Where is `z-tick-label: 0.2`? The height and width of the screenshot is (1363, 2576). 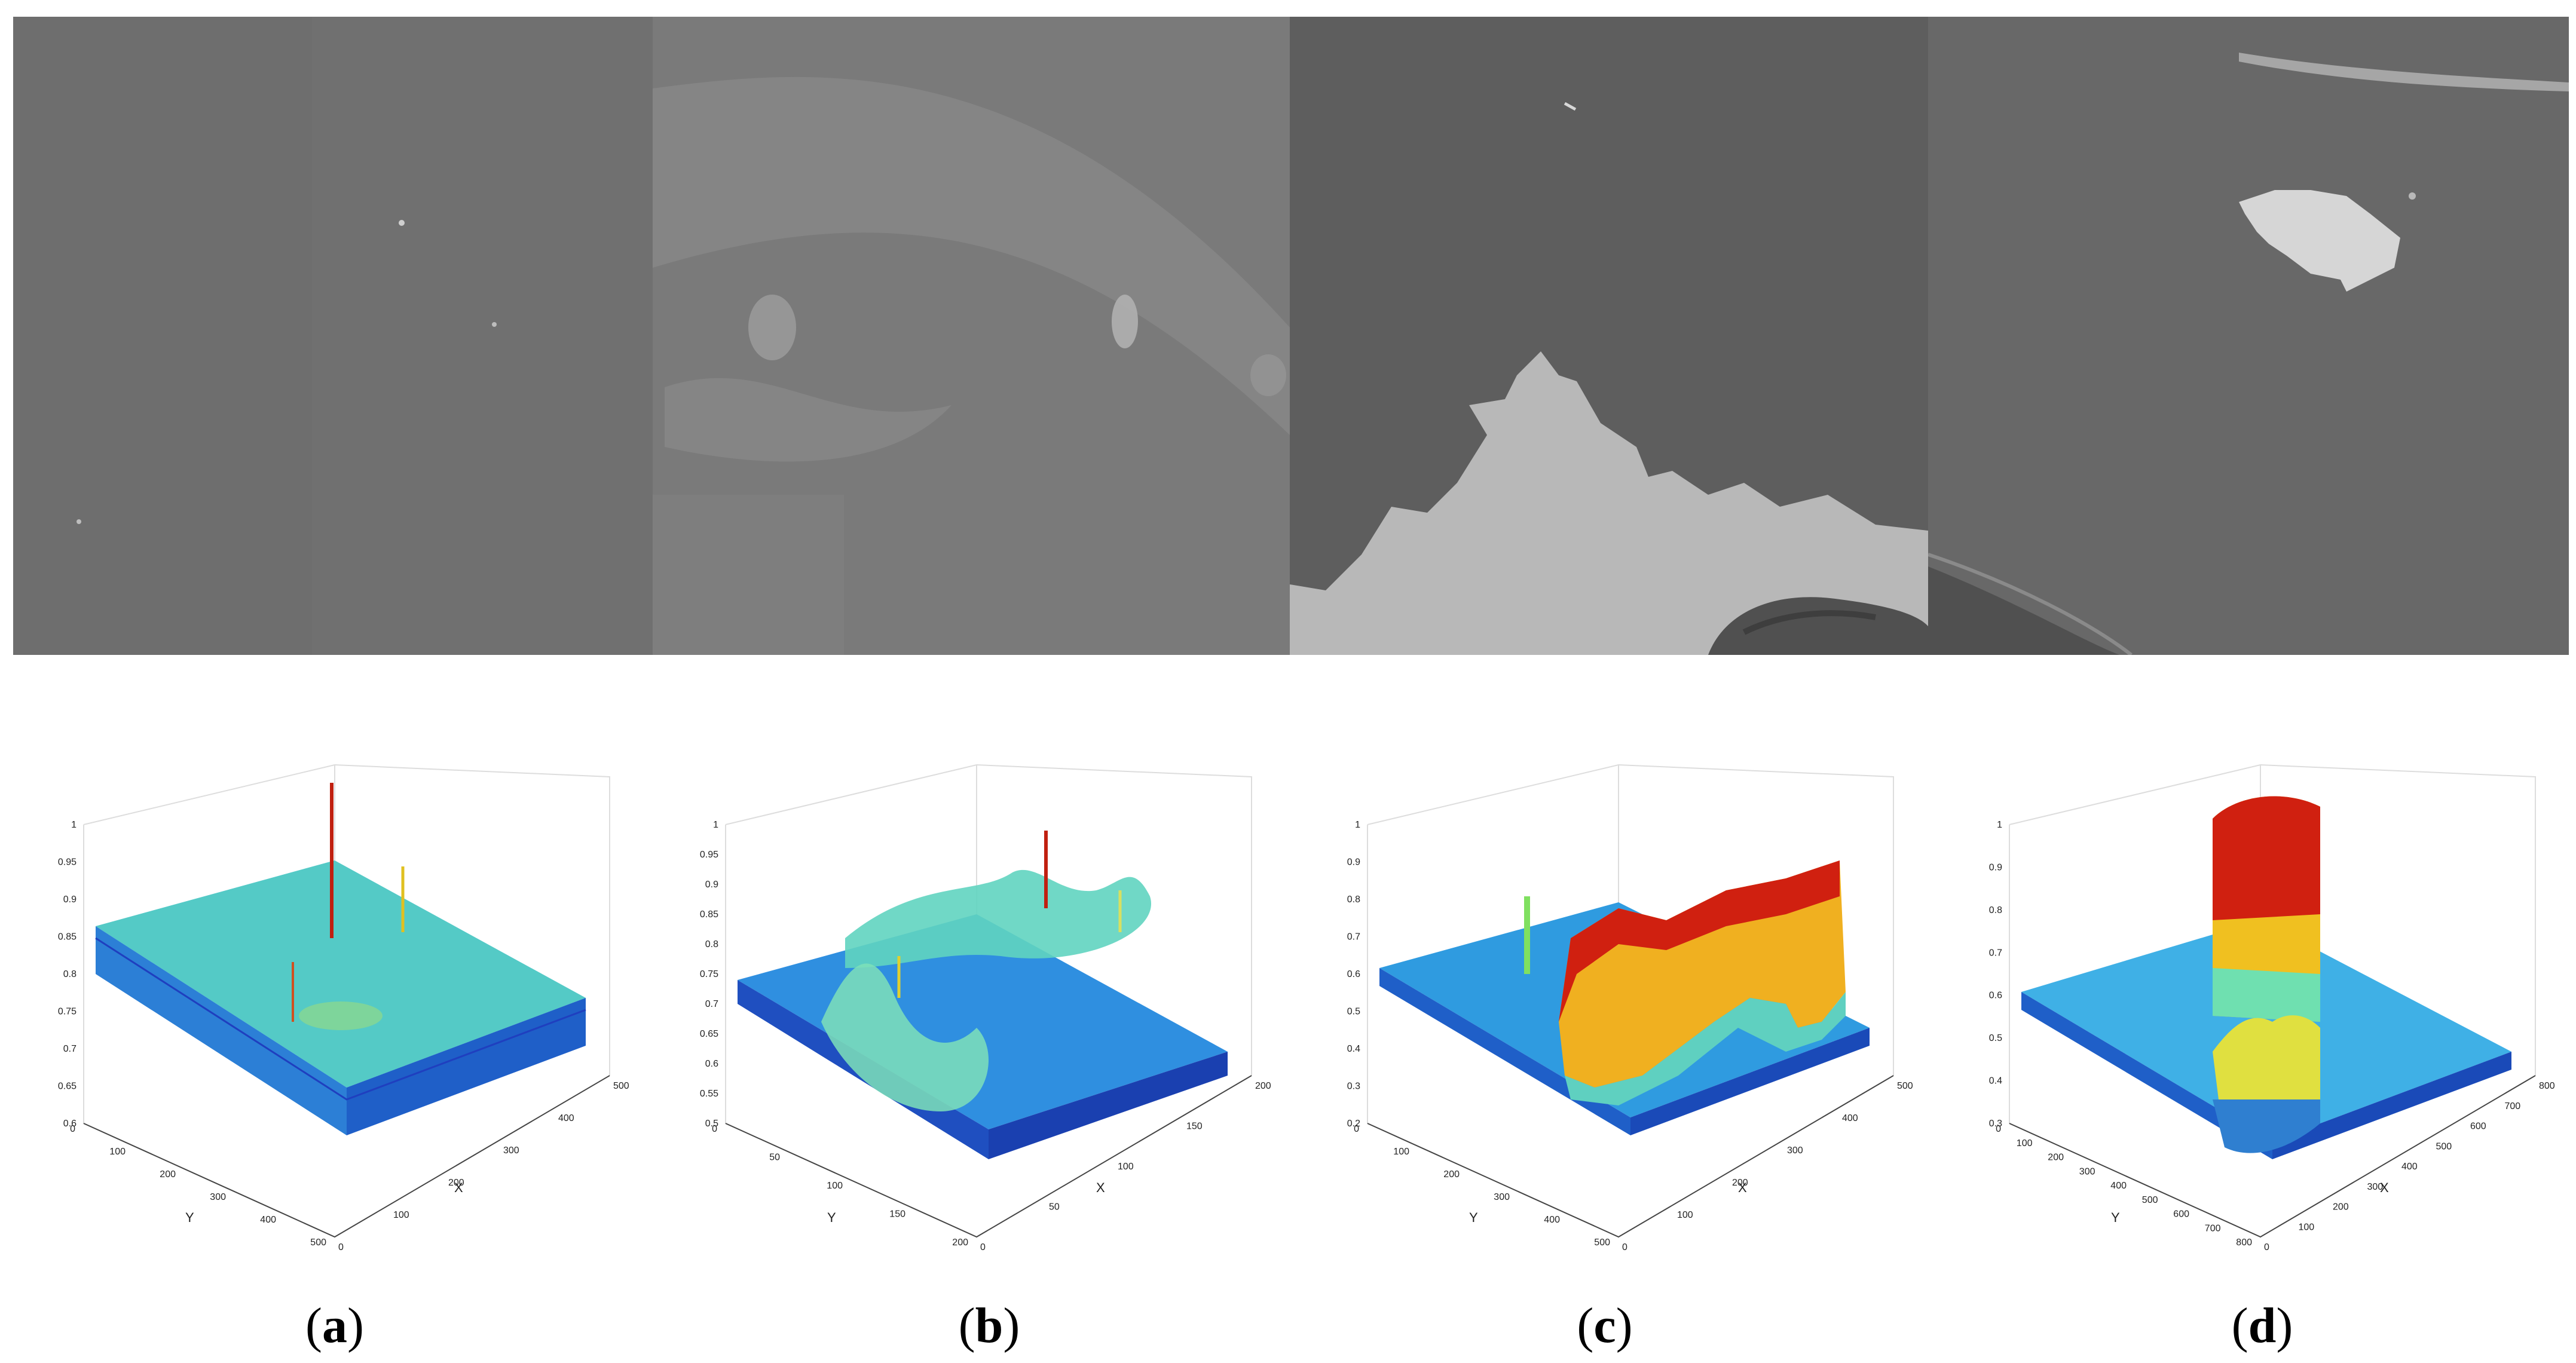 z-tick-label: 0.2 is located at coordinates (1353, 1124).